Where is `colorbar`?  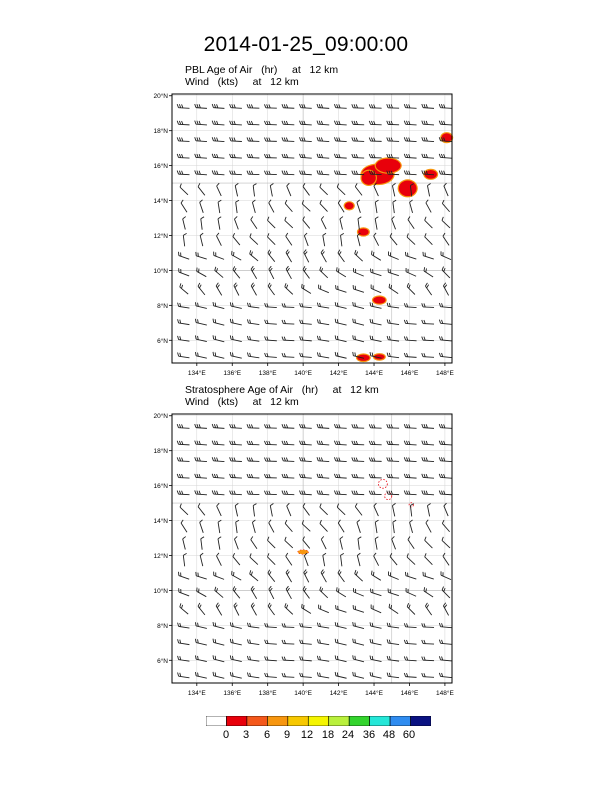
colorbar is located at coordinates (318, 721).